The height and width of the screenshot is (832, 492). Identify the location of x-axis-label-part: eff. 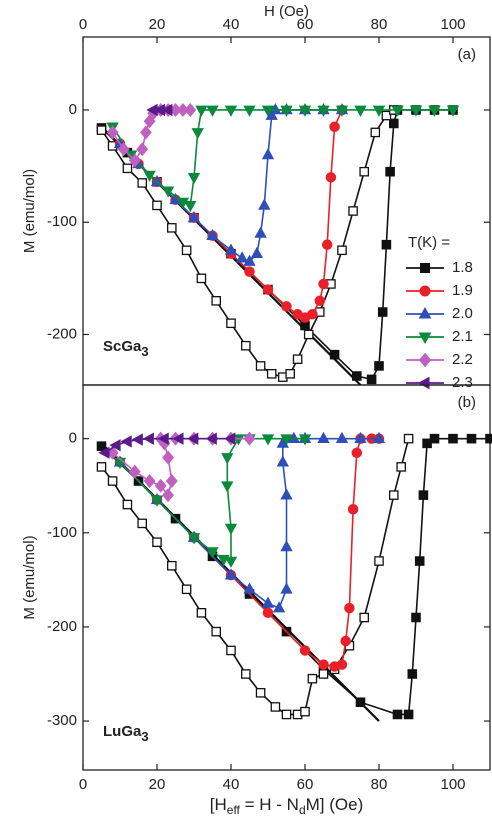
(234, 810).